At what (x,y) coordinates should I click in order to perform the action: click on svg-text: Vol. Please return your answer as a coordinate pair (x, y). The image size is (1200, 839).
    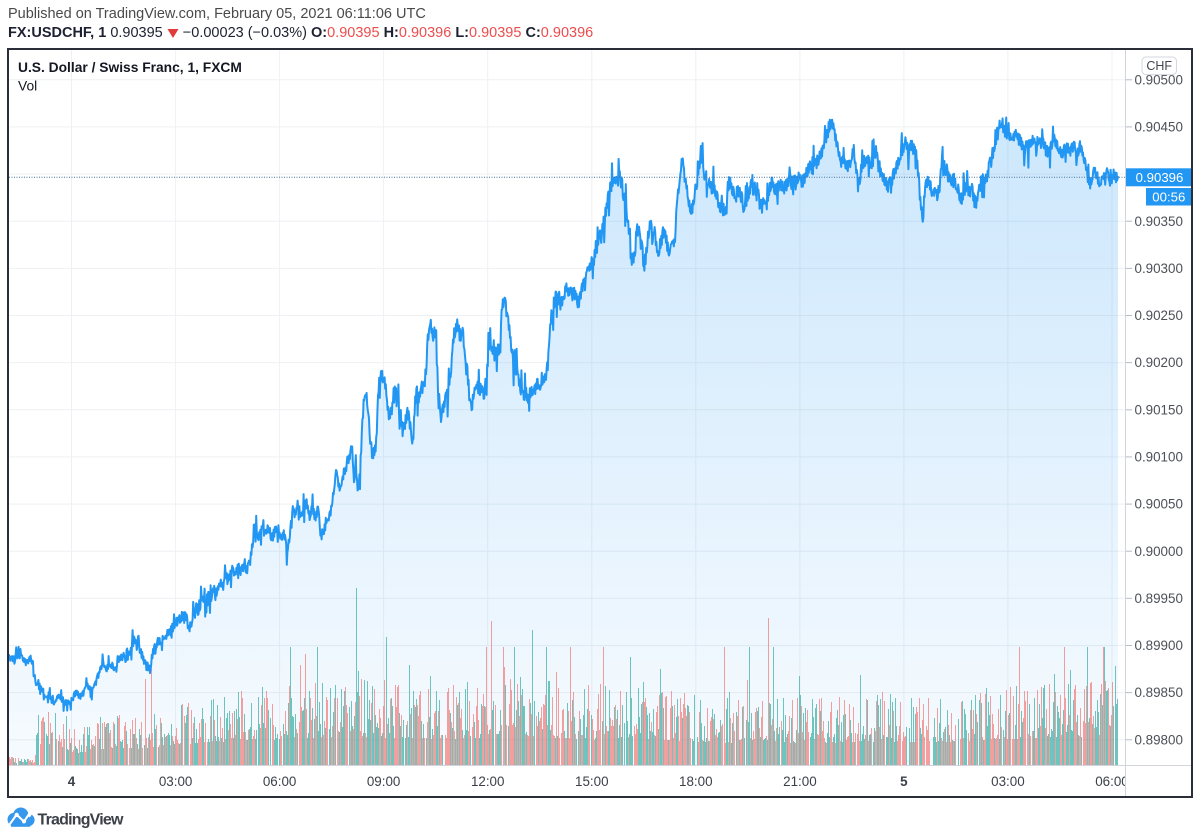
    Looking at the image, I should click on (27, 85).